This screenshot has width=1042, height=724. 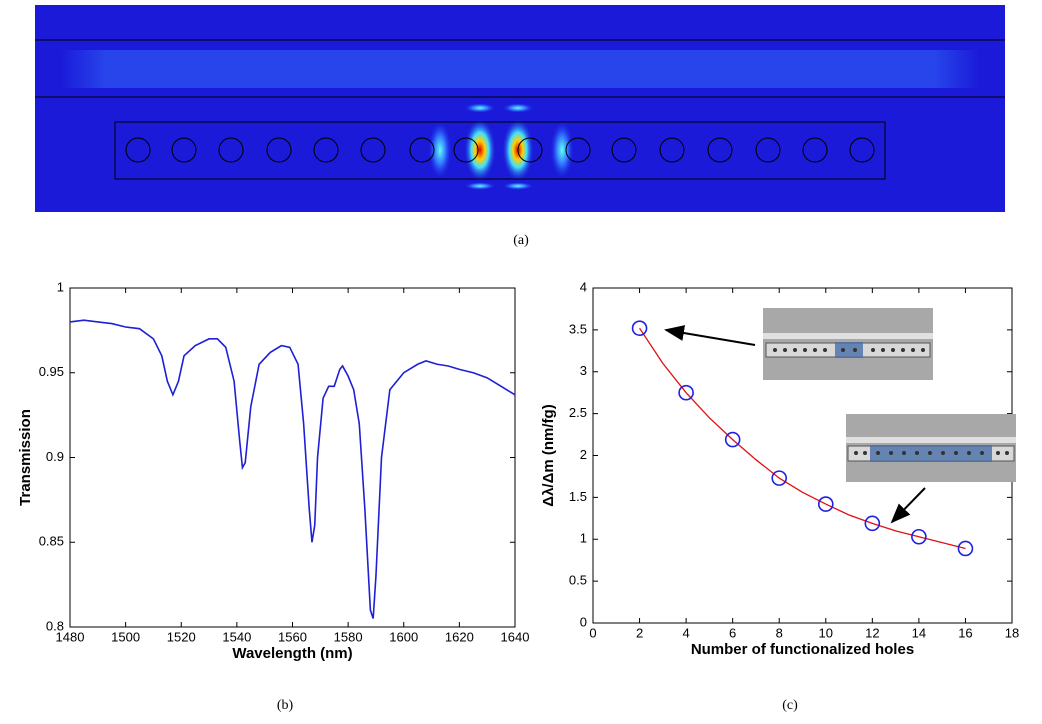 What do you see at coordinates (181, 636) in the screenshot?
I see `x-tick-label: 1520` at bounding box center [181, 636].